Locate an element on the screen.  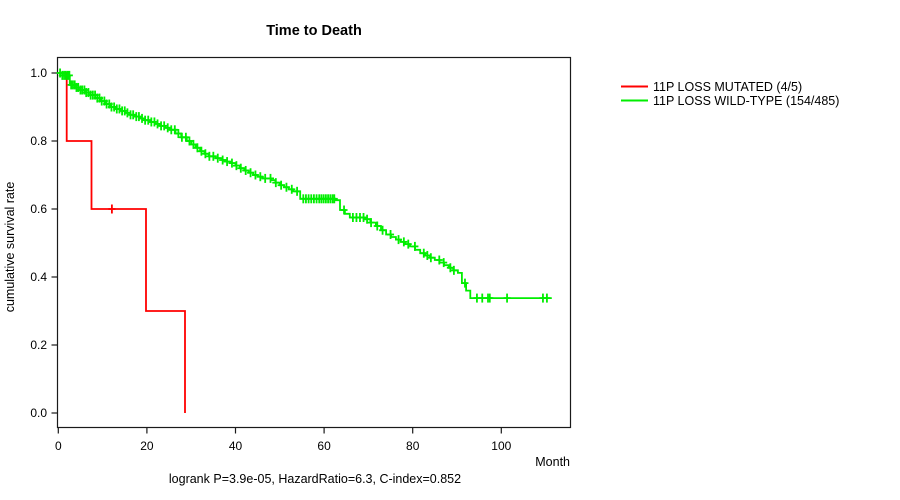
x-tick-label: 100 is located at coordinates (501, 446).